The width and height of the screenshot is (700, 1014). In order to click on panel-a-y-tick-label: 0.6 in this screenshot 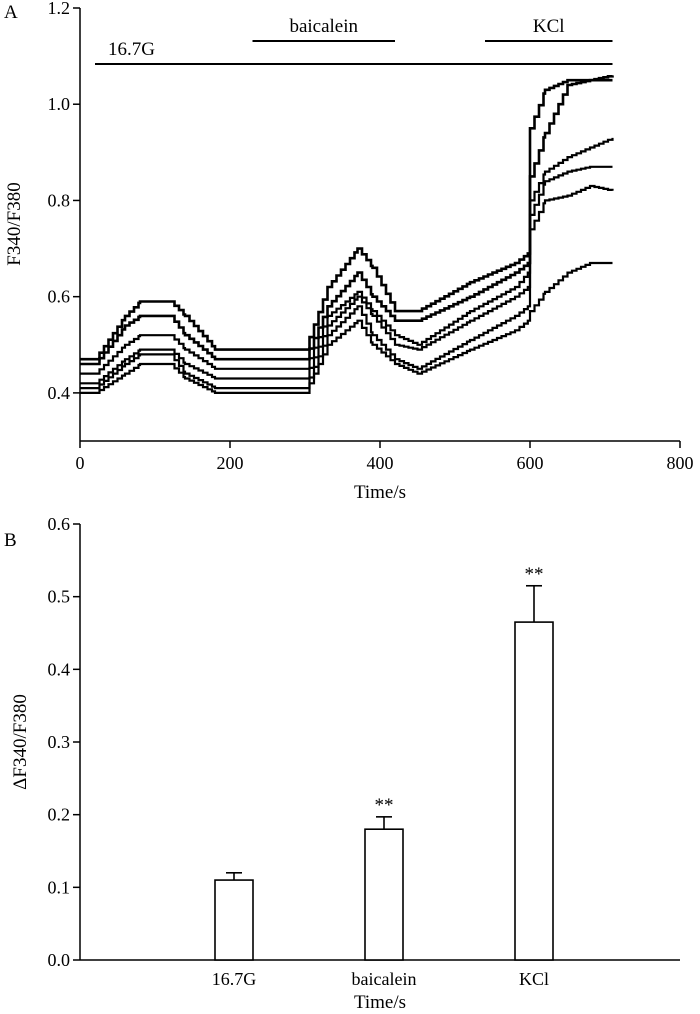, I will do `click(59, 297)`.